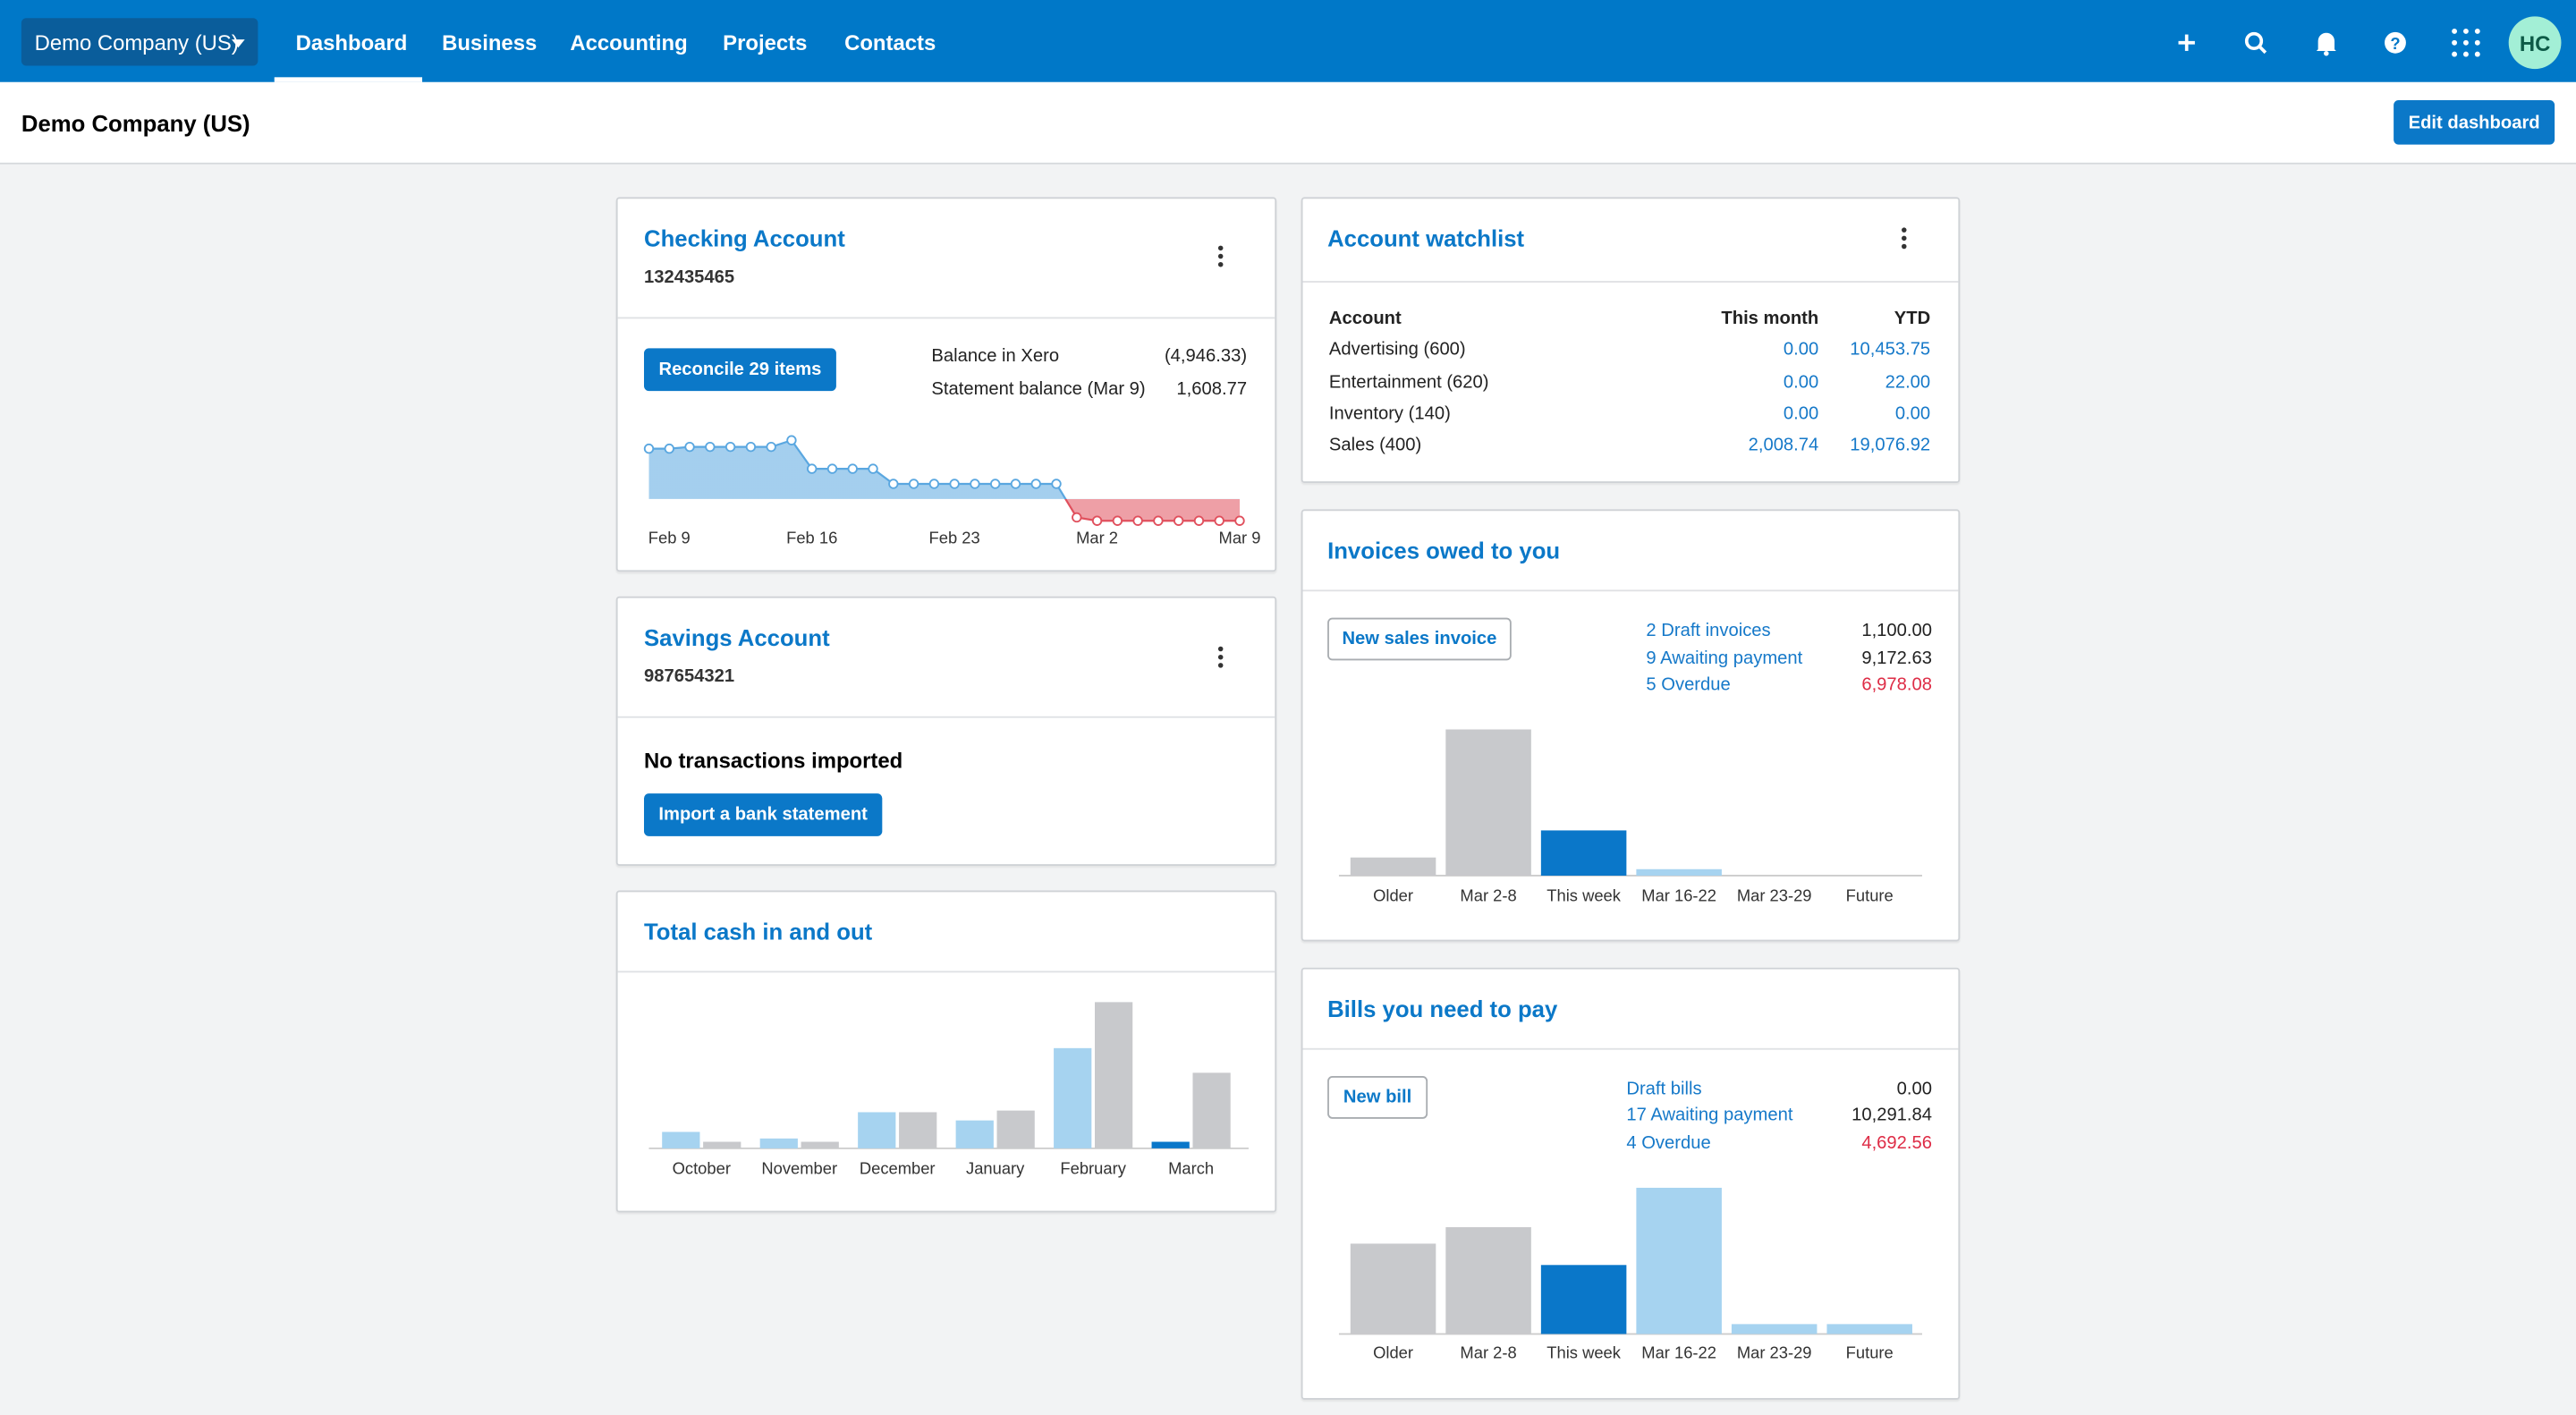  What do you see at coordinates (1038, 389) in the screenshot?
I see `balance-label: Statement balance (Mar 9)` at bounding box center [1038, 389].